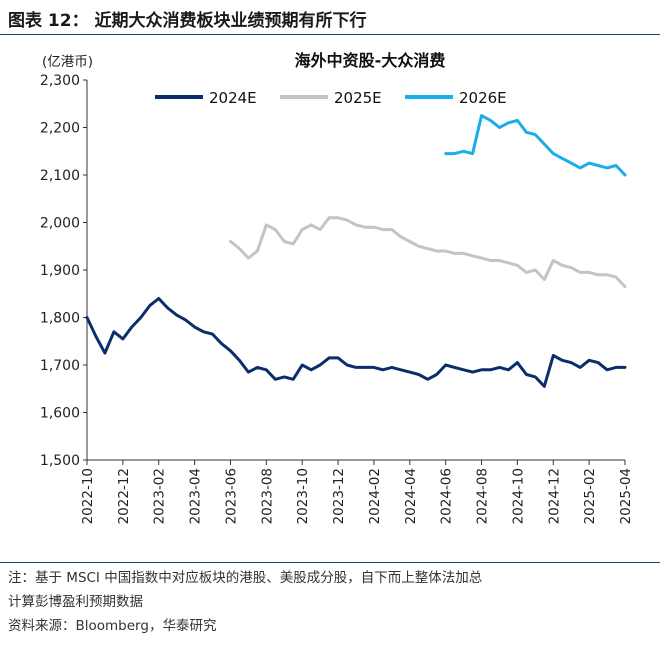  What do you see at coordinates (60, 414) in the screenshot?
I see `y-tick-label: 1,600` at bounding box center [60, 414].